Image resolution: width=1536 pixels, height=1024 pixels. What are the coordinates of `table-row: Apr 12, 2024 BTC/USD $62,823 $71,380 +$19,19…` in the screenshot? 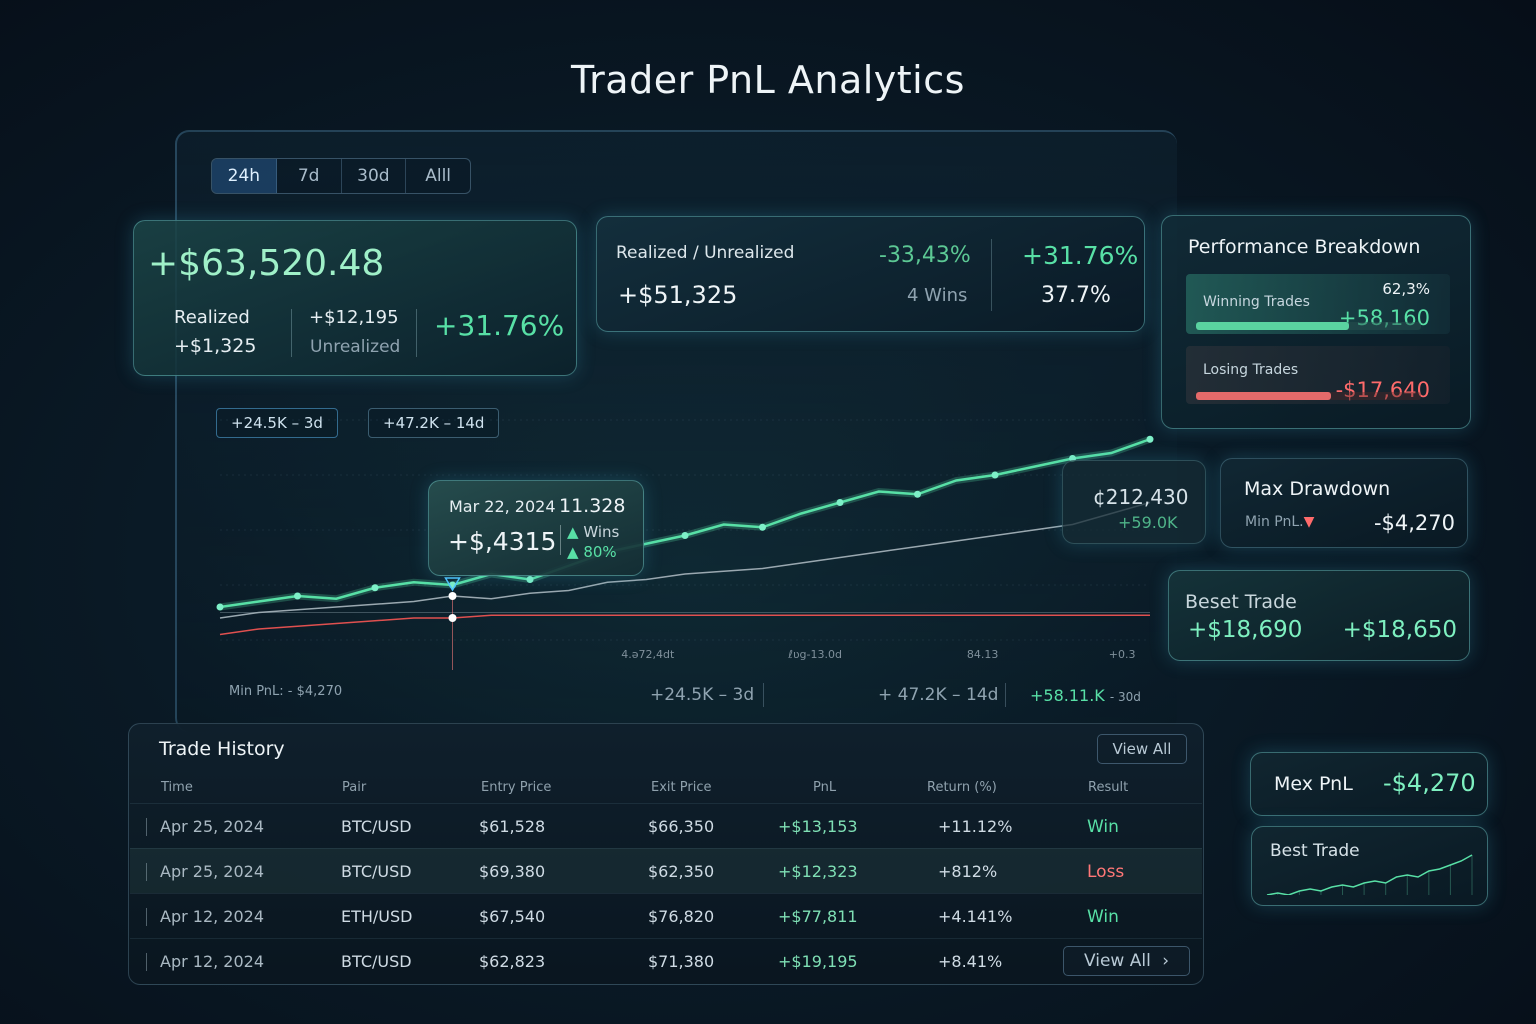 It's located at (666, 960).